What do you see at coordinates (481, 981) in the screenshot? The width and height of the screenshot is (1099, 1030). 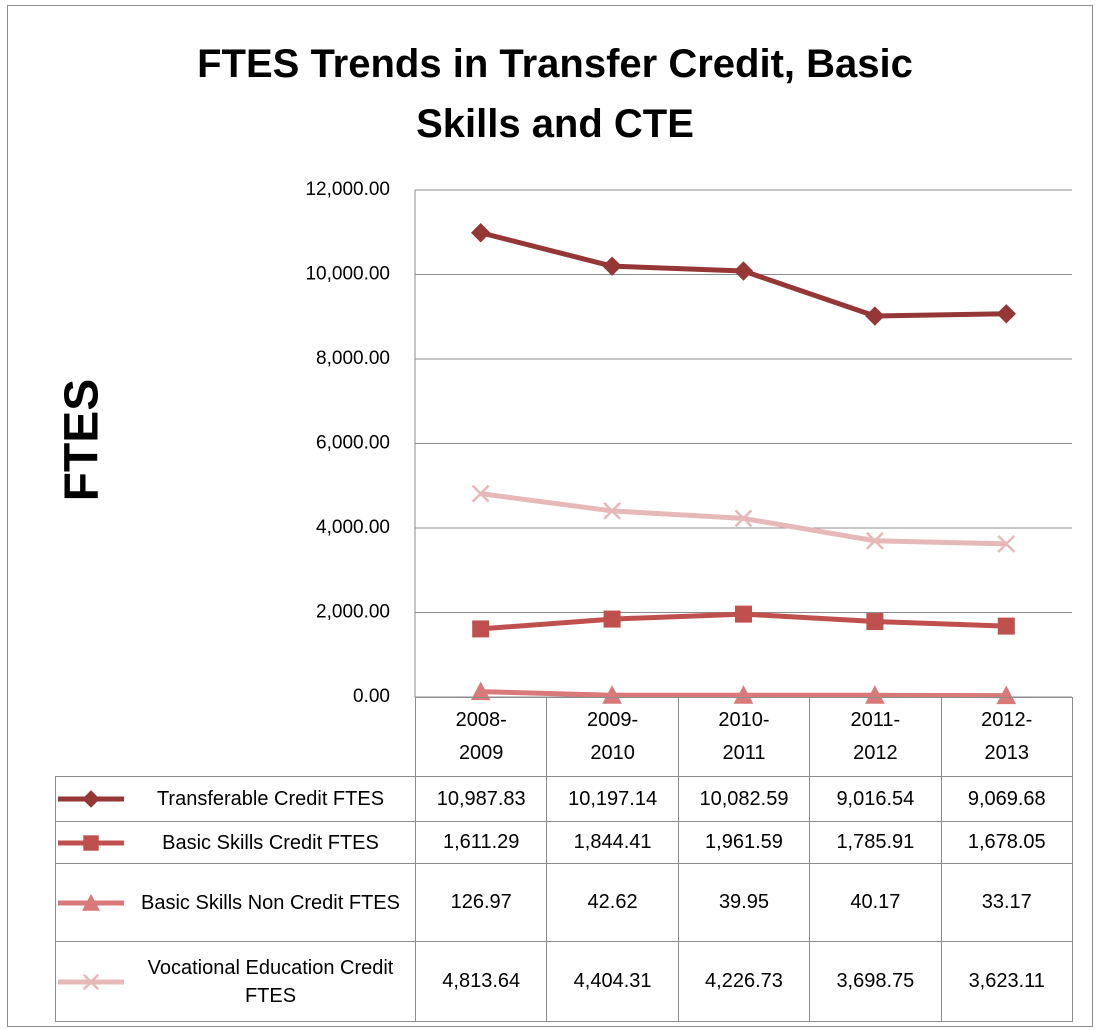 I see `value-cell: 4,813.64` at bounding box center [481, 981].